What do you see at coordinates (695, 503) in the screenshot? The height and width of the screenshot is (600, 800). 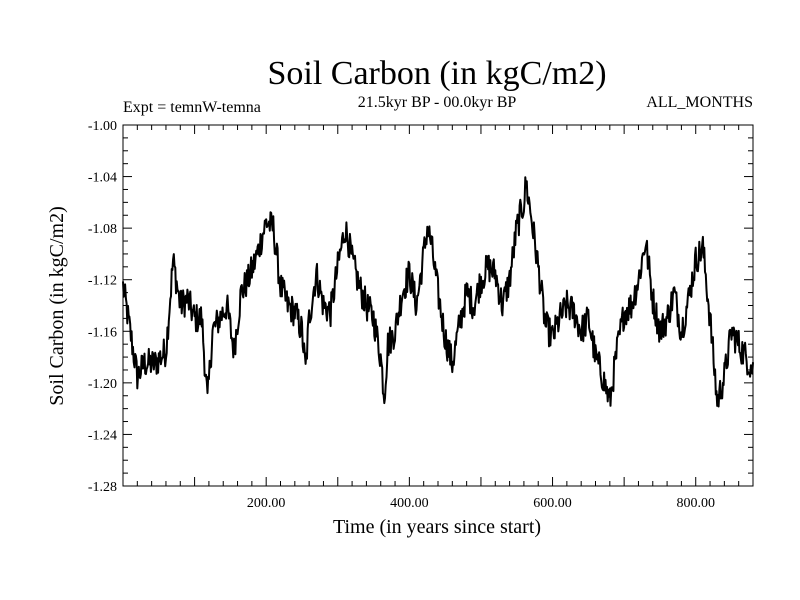 I see `x-tick-label: 800.00` at bounding box center [695, 503].